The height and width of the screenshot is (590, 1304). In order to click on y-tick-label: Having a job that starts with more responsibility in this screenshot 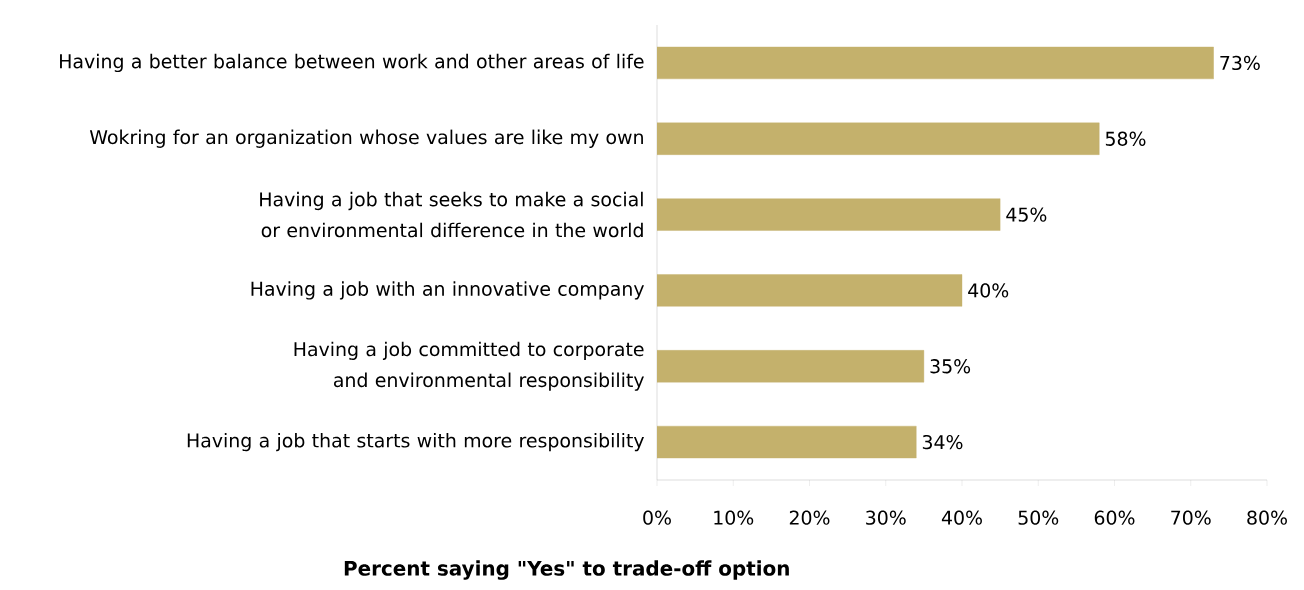, I will do `click(415, 442)`.